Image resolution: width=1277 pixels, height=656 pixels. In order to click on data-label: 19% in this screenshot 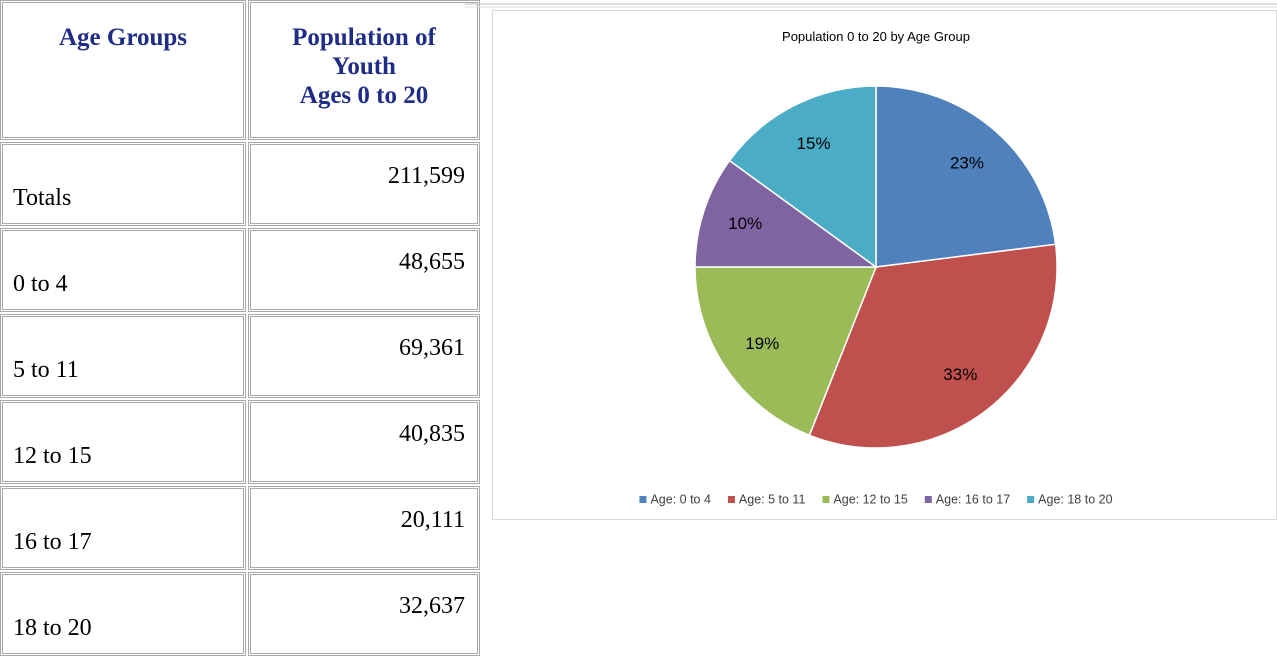, I will do `click(762, 343)`.